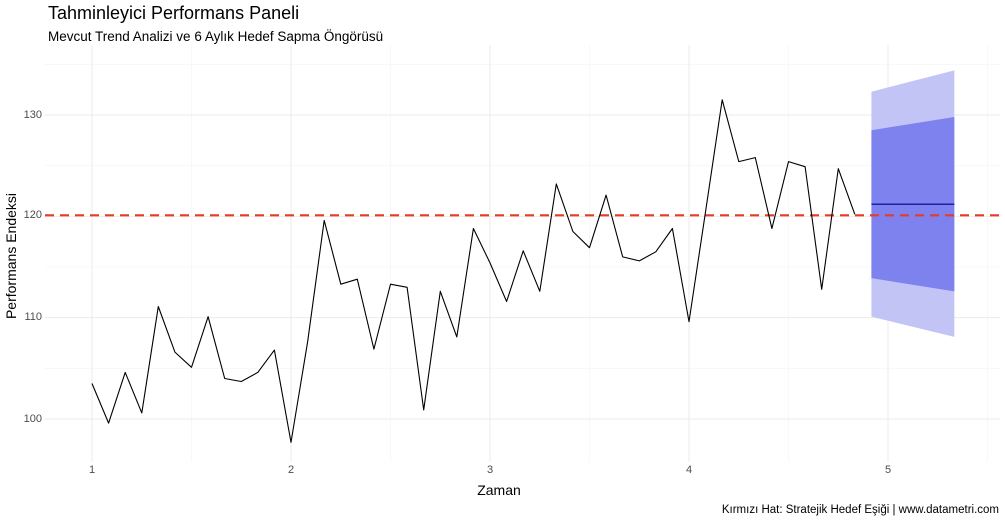 The image size is (1005, 523). Describe the element at coordinates (291, 470) in the screenshot. I see `x-tick-label: 2` at that location.